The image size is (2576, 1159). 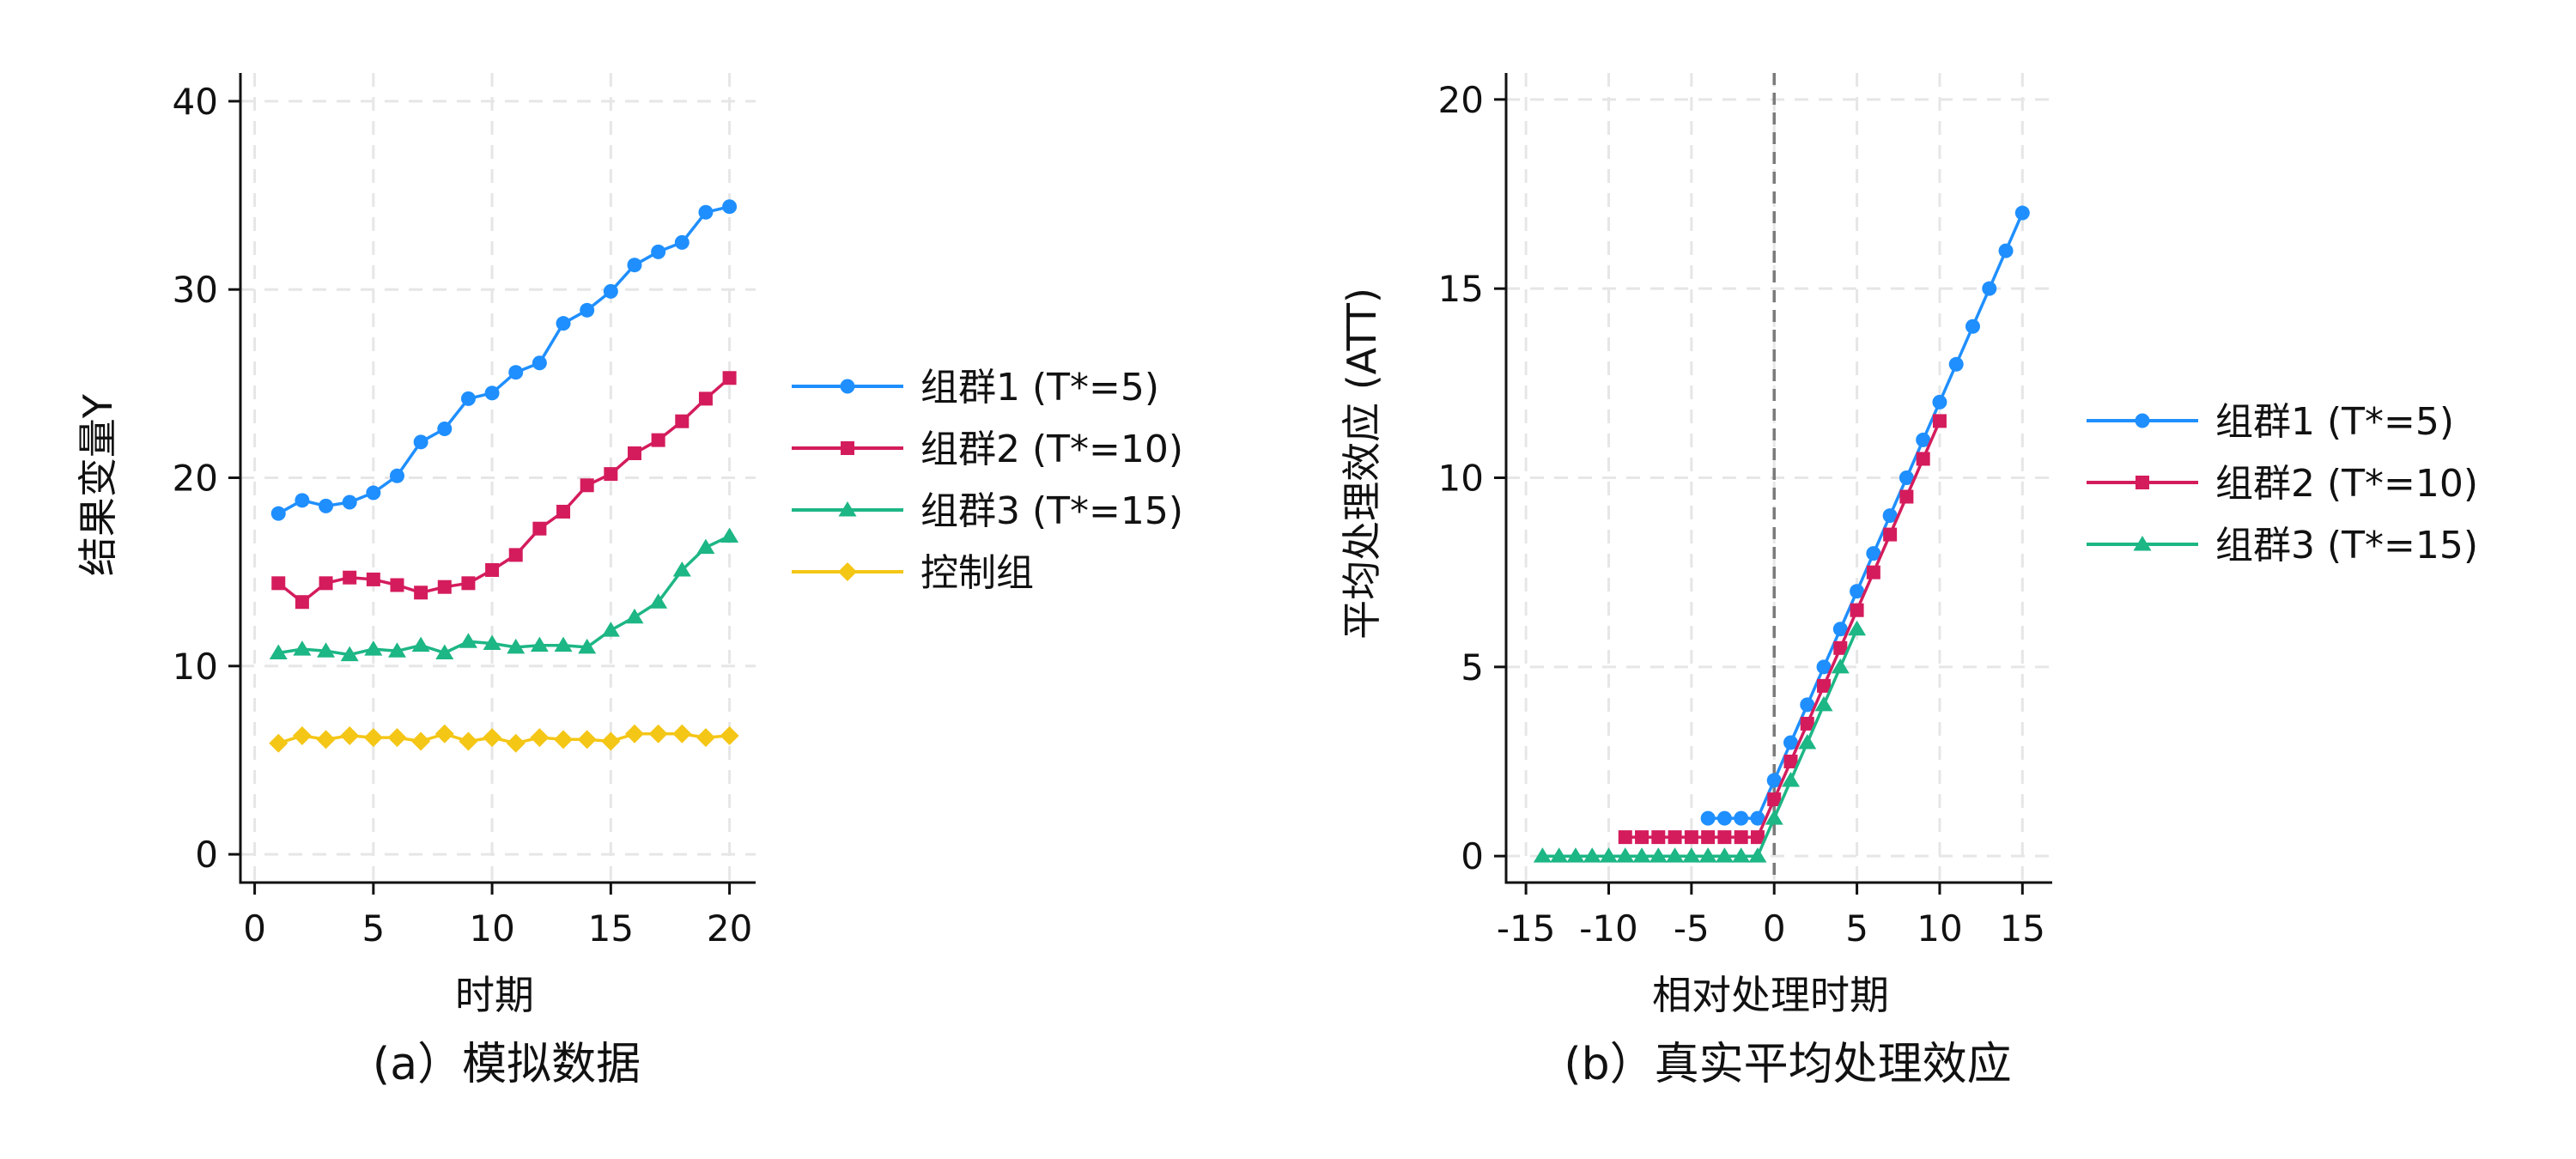 What do you see at coordinates (1461, 100) in the screenshot?
I see `y-tick-label: 20` at bounding box center [1461, 100].